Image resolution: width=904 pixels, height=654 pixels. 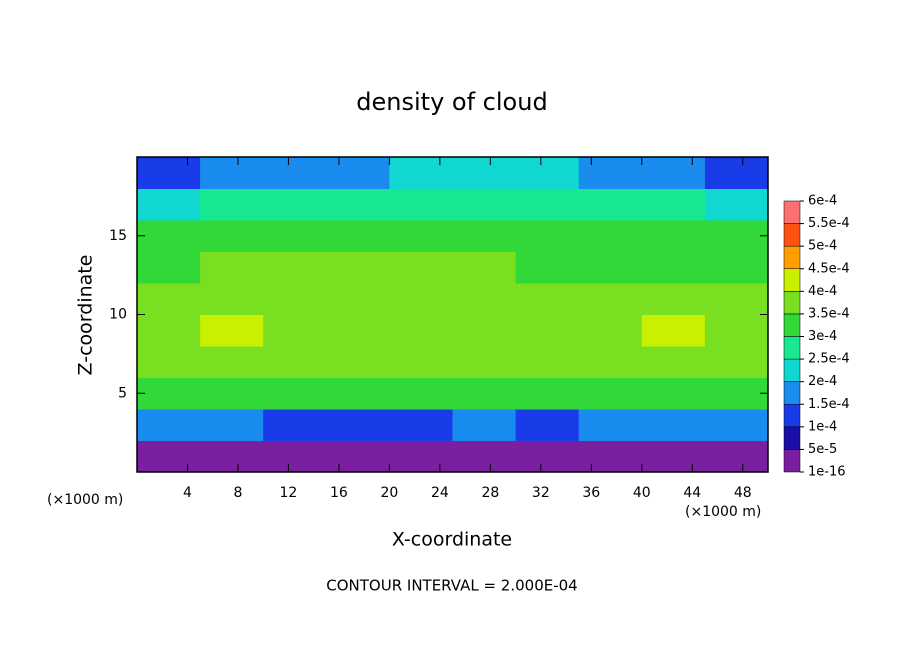 What do you see at coordinates (187, 493) in the screenshot?
I see `x-tick-label: 4` at bounding box center [187, 493].